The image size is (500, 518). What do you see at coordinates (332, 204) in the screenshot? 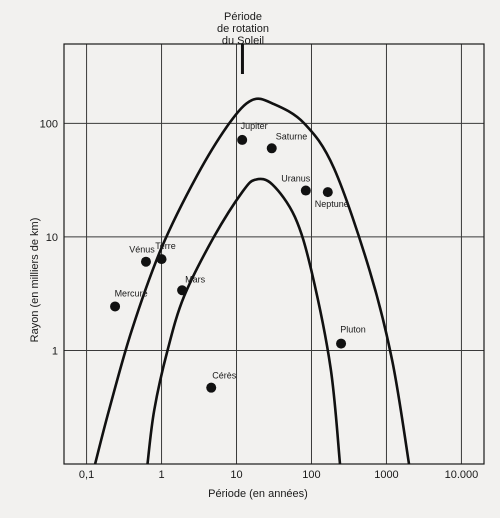
I see `point-label: Neptune` at bounding box center [332, 204].